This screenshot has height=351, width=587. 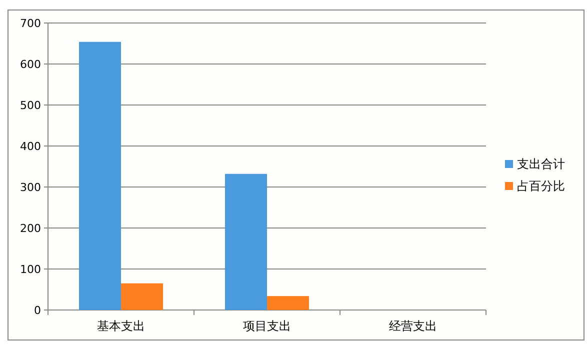 What do you see at coordinates (37, 310) in the screenshot?
I see `y-tick-label: 0` at bounding box center [37, 310].